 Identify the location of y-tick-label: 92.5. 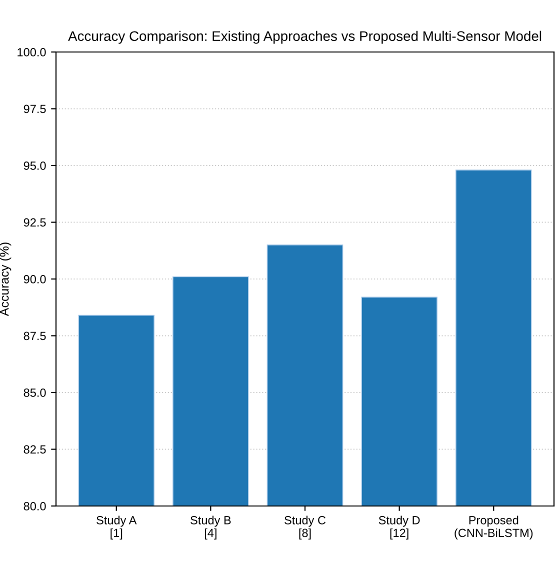
(35, 222).